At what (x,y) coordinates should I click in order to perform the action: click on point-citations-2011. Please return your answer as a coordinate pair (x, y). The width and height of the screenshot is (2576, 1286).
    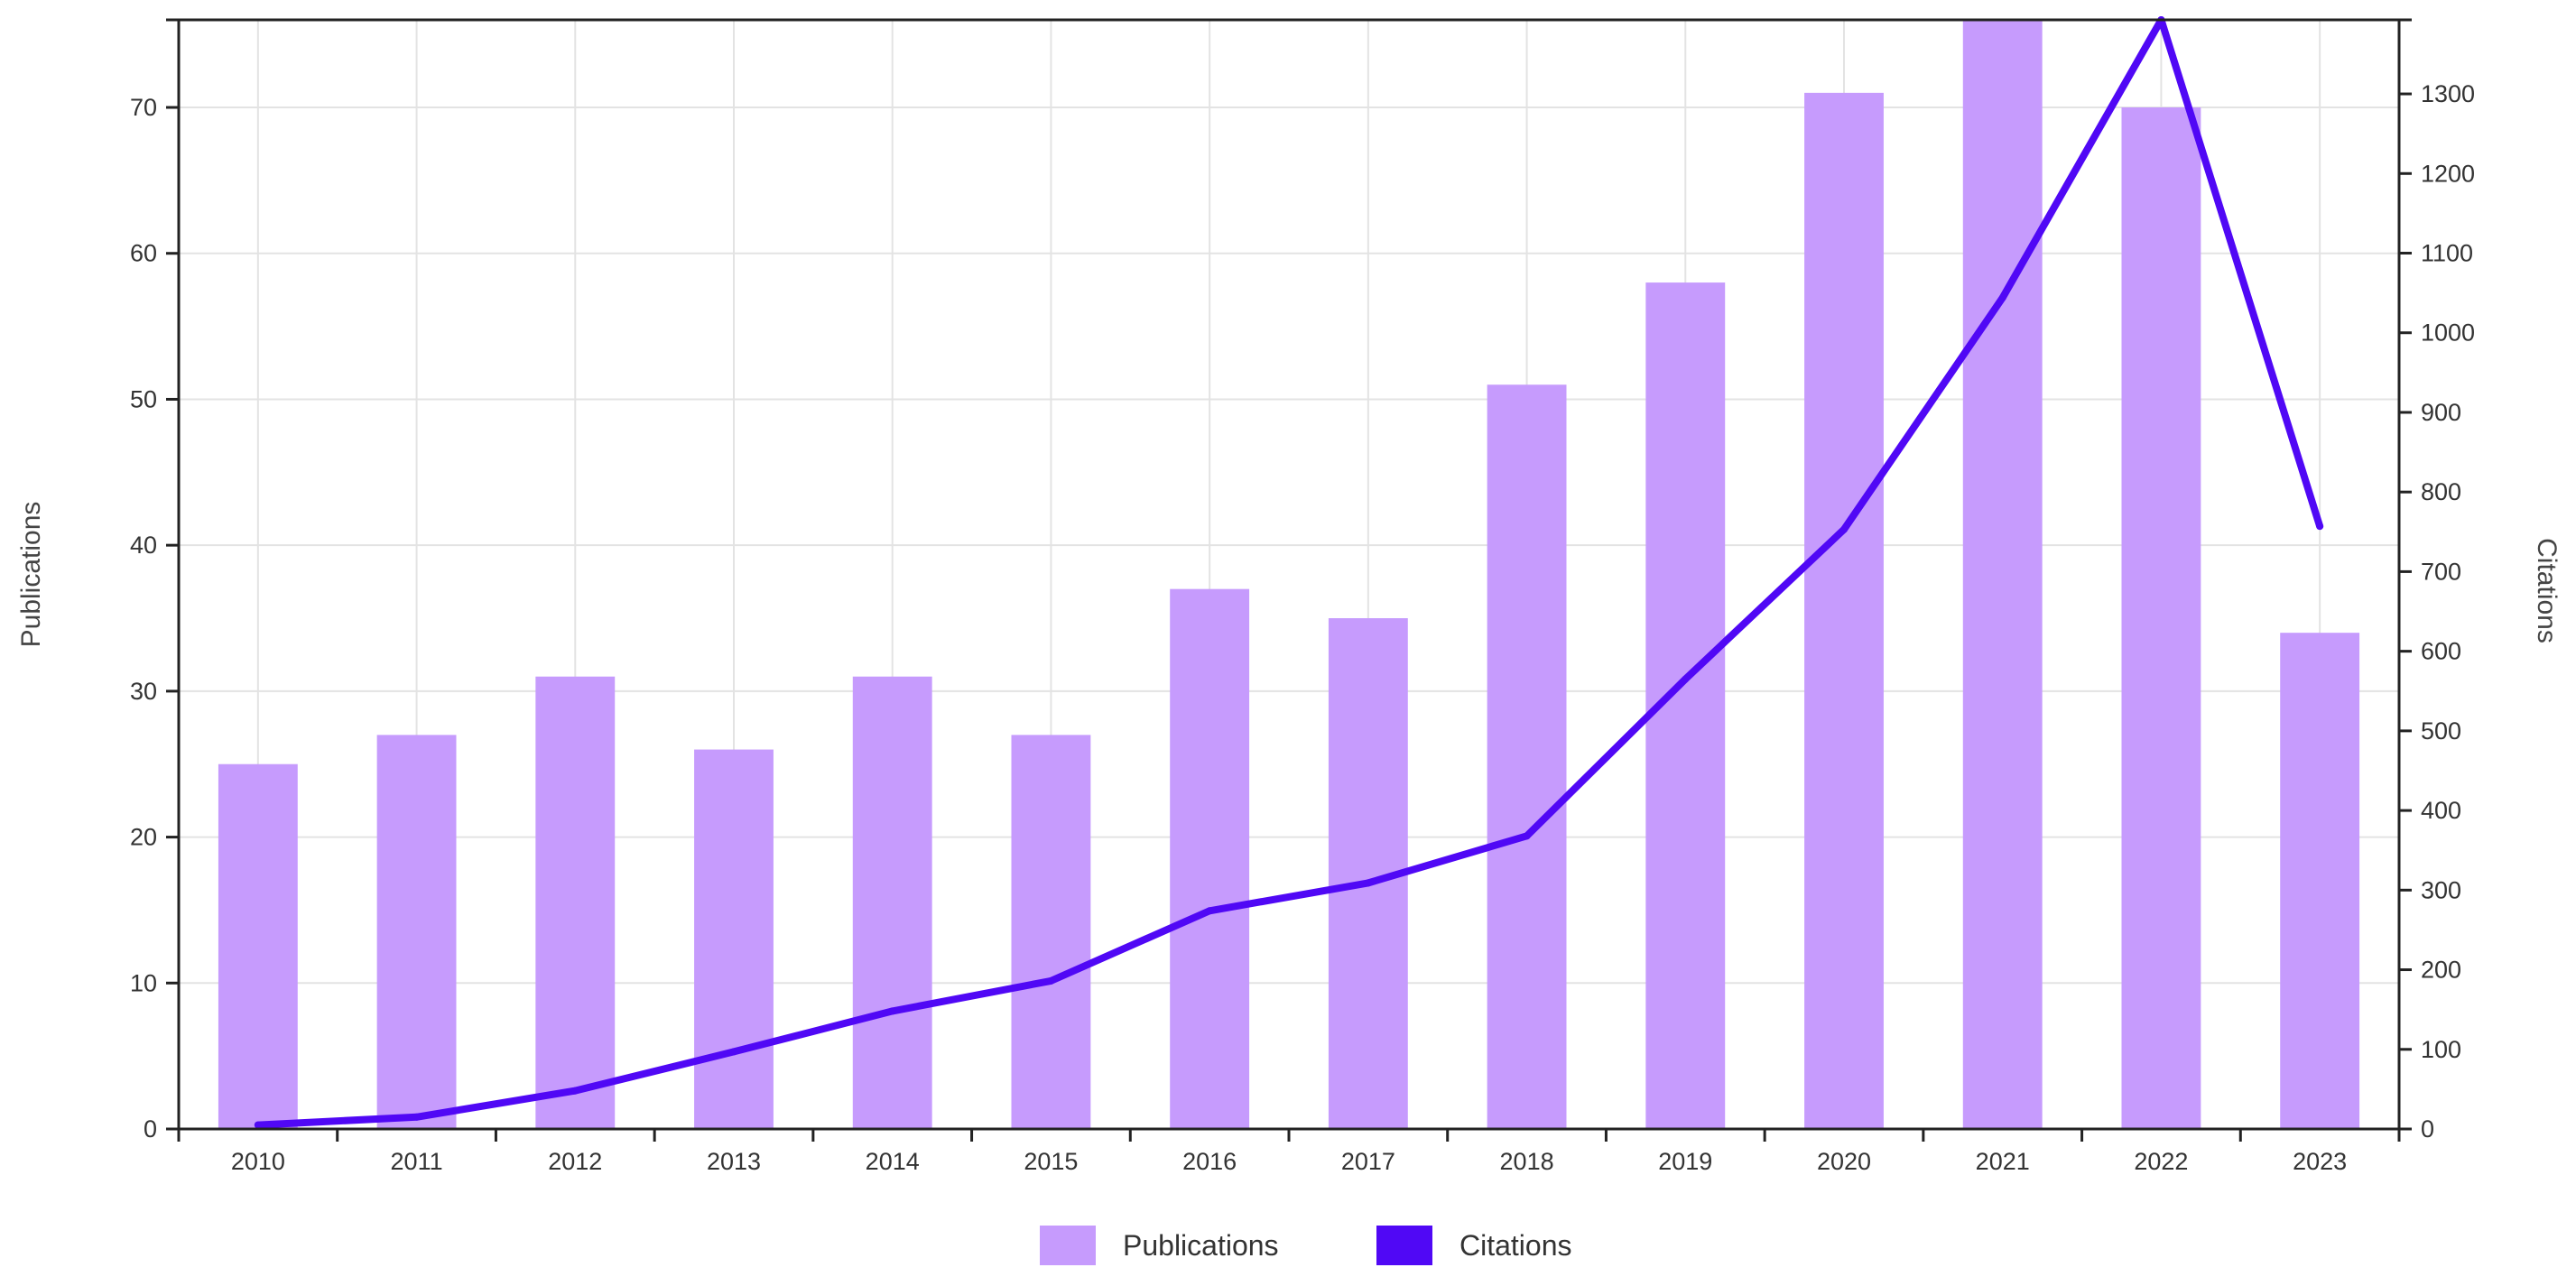
    Looking at the image, I should click on (417, 1117).